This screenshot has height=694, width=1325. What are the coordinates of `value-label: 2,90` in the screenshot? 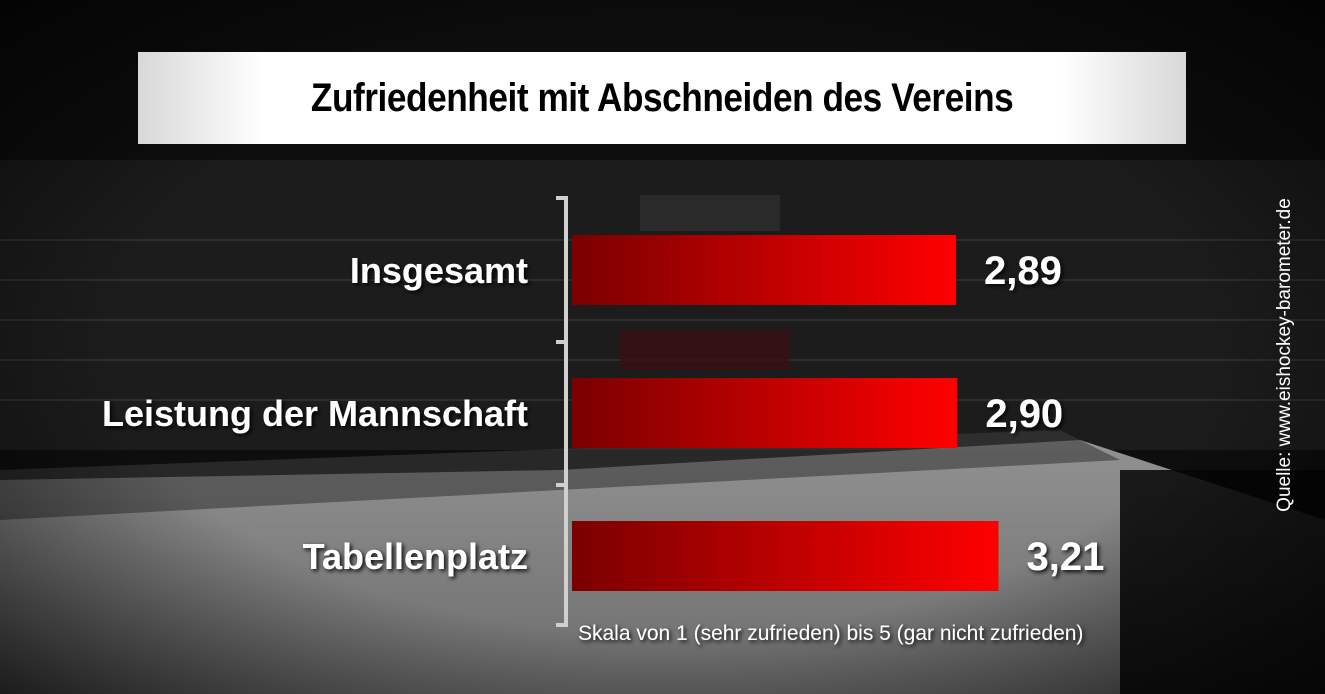 It's located at (1024, 414).